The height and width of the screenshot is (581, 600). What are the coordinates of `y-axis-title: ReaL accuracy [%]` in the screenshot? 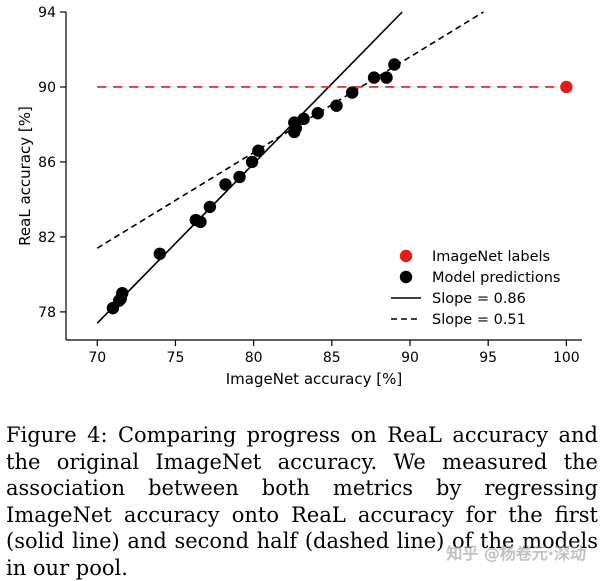 It's located at (25, 176).